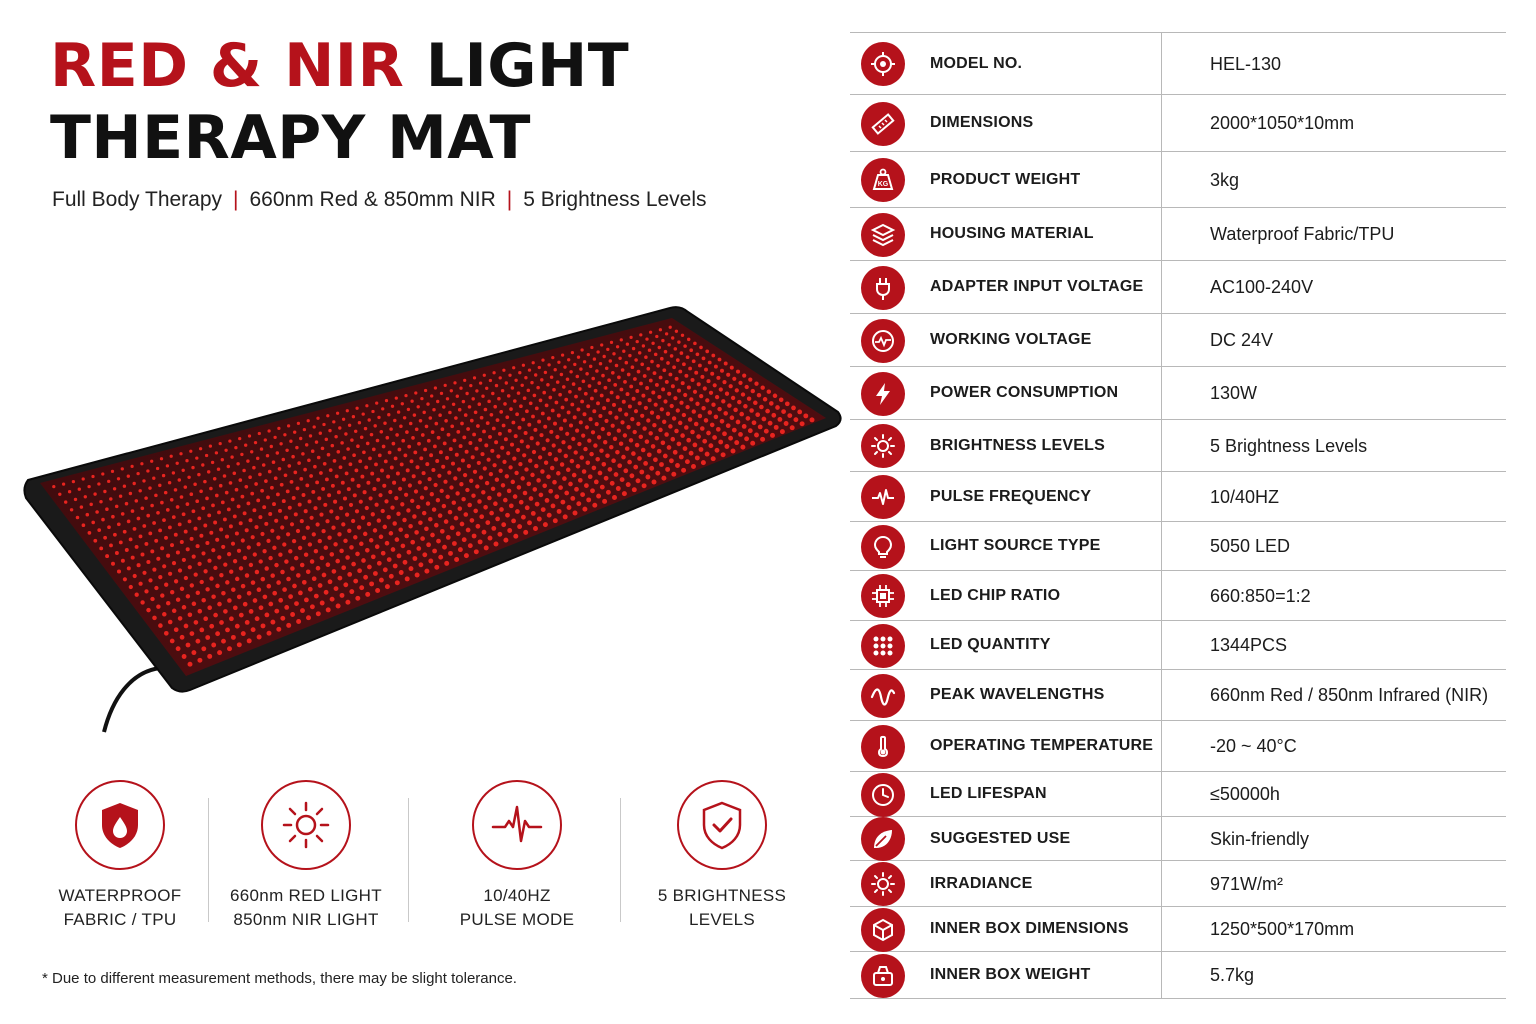 Image resolution: width=1536 pixels, height=1024 pixels. Describe the element at coordinates (1247, 883) in the screenshot. I see `spec-value: 971W/m²` at that location.